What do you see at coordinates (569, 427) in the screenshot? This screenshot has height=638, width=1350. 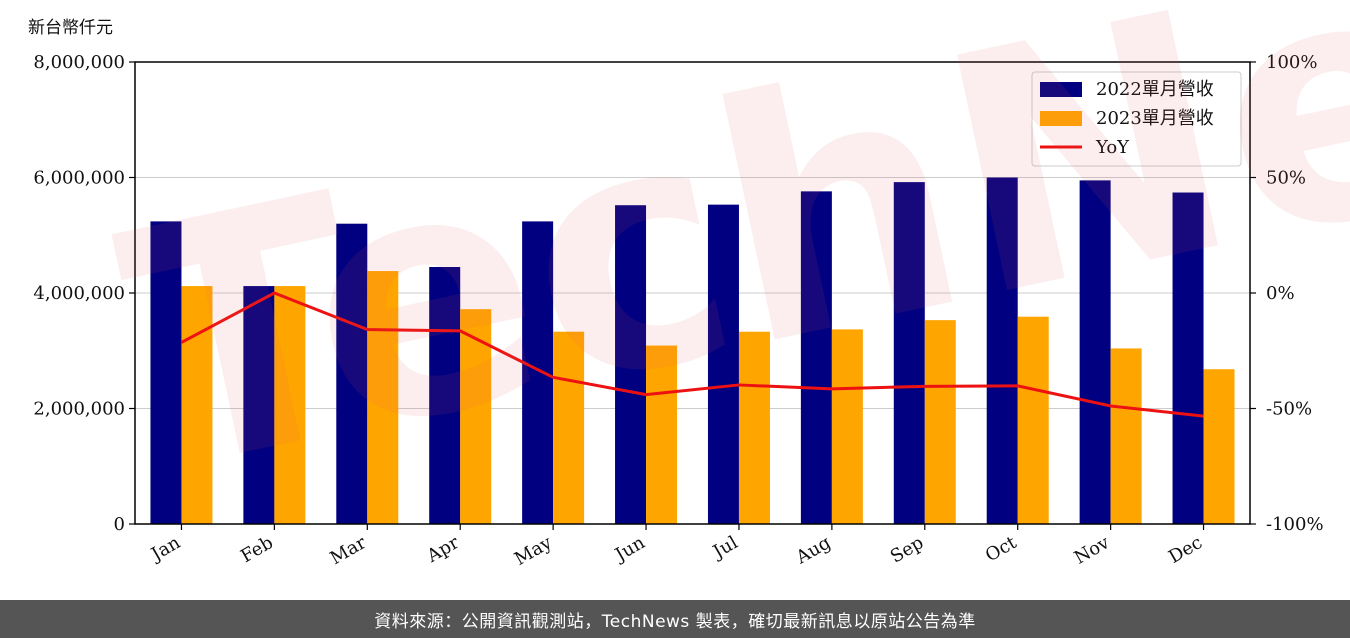 I see `bar-1-may` at bounding box center [569, 427].